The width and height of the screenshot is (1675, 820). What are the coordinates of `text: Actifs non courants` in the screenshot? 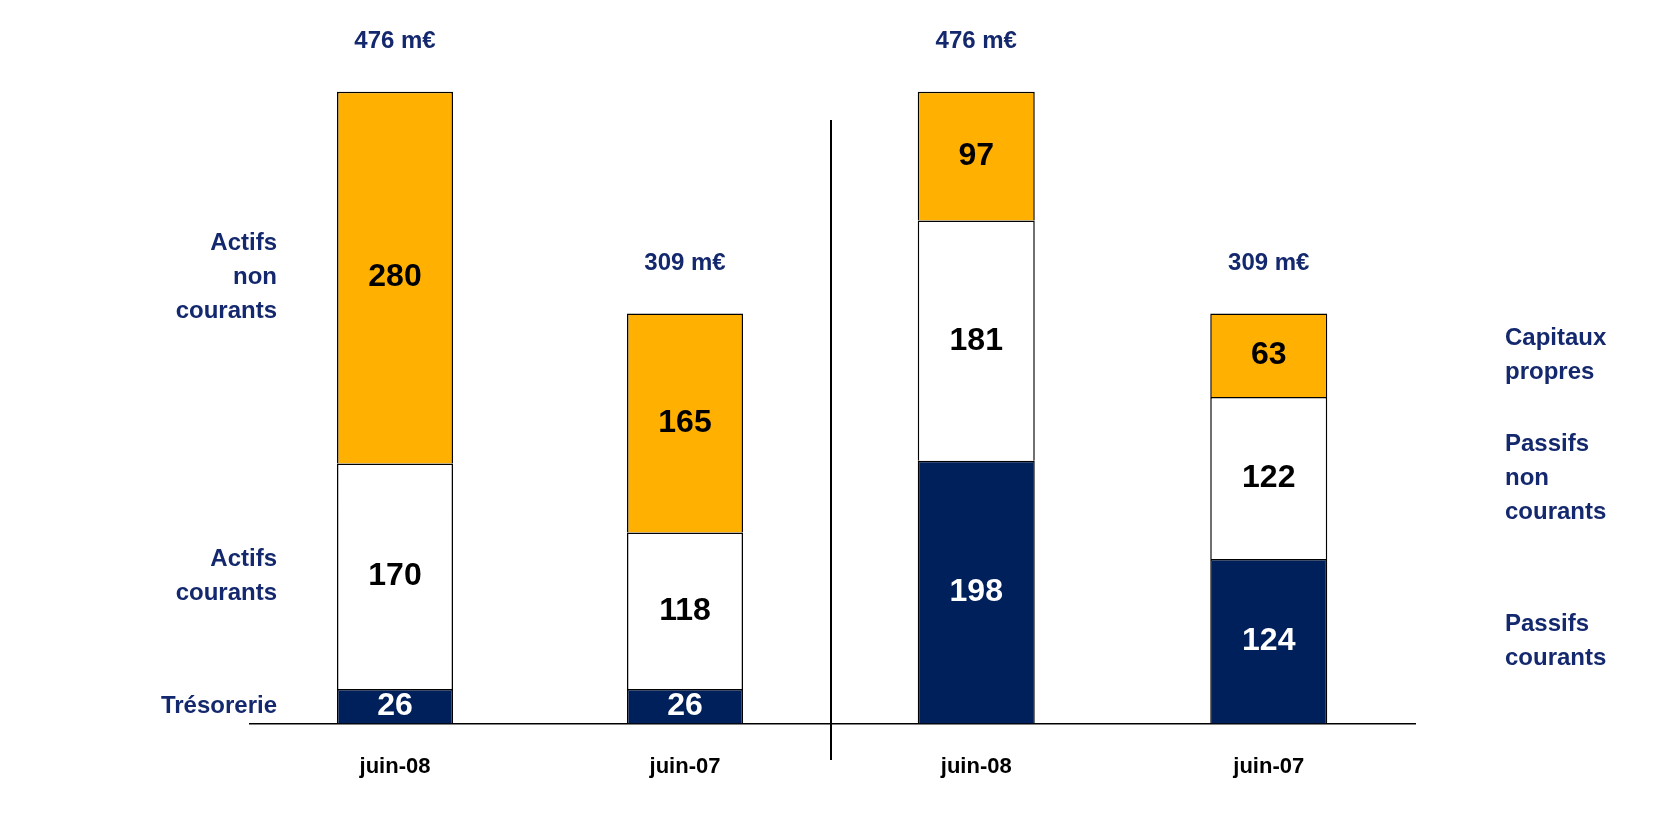 It's located at (226, 276).